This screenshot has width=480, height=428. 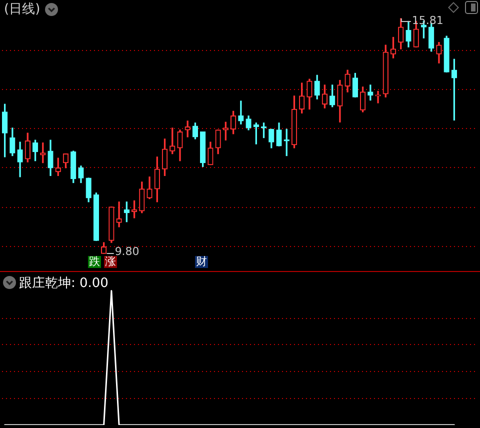 What do you see at coordinates (127, 251) in the screenshot?
I see `annotation: 9.80` at bounding box center [127, 251].